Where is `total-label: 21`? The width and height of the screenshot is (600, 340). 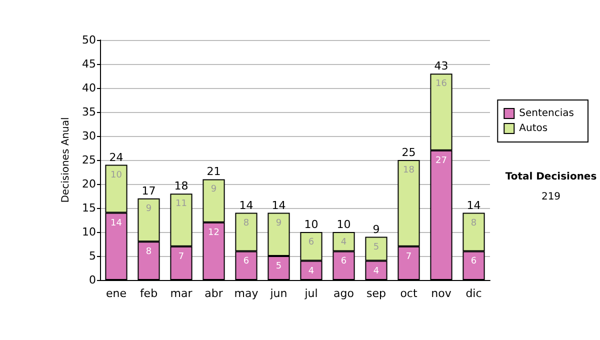 total-label: 21 is located at coordinates (213, 171).